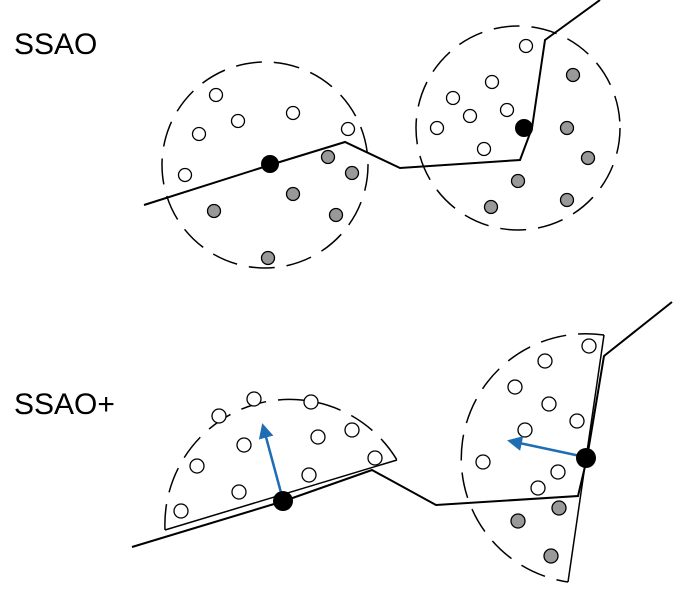 This screenshot has width=692, height=589. What do you see at coordinates (524, 128) in the screenshot?
I see `pixel-point-right-top` at bounding box center [524, 128].